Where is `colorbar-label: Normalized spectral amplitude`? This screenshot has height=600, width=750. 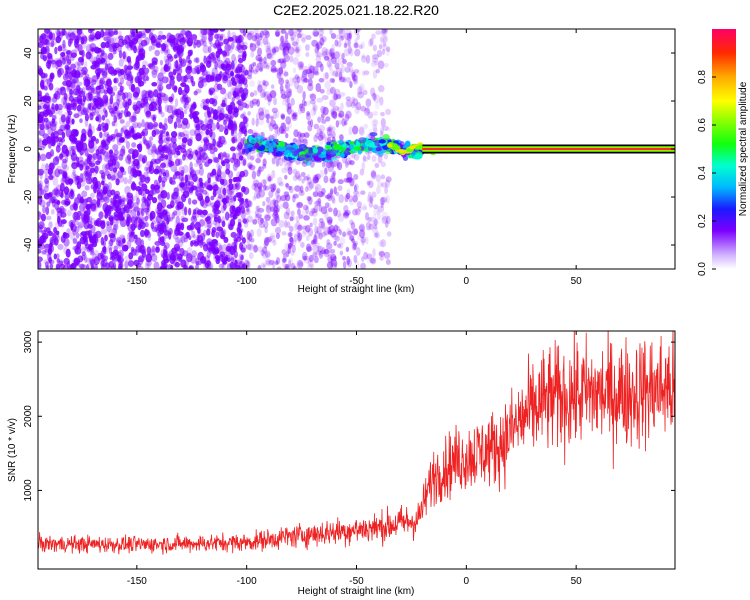 colorbar-label: Normalized spectral amplitude is located at coordinates (743, 148).